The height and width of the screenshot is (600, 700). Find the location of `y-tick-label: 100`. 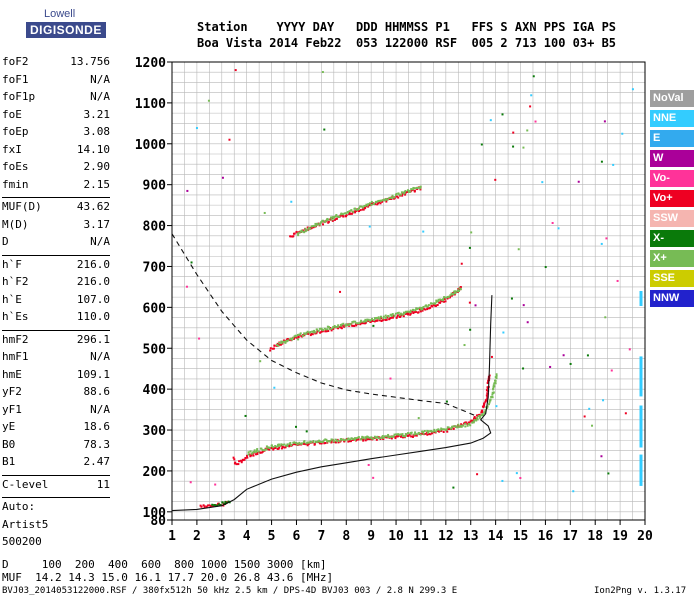

y-tick-label: 100 is located at coordinates (155, 513).